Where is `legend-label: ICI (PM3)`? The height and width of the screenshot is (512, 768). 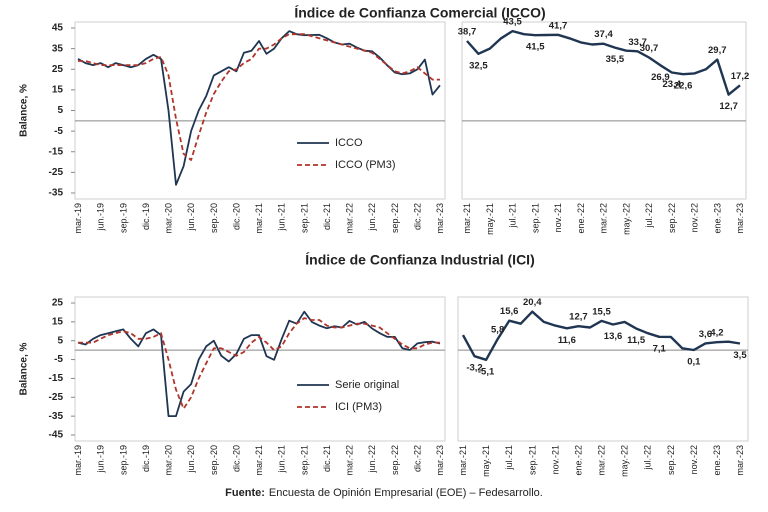 legend-label: ICI (PM3) is located at coordinates (358, 407).